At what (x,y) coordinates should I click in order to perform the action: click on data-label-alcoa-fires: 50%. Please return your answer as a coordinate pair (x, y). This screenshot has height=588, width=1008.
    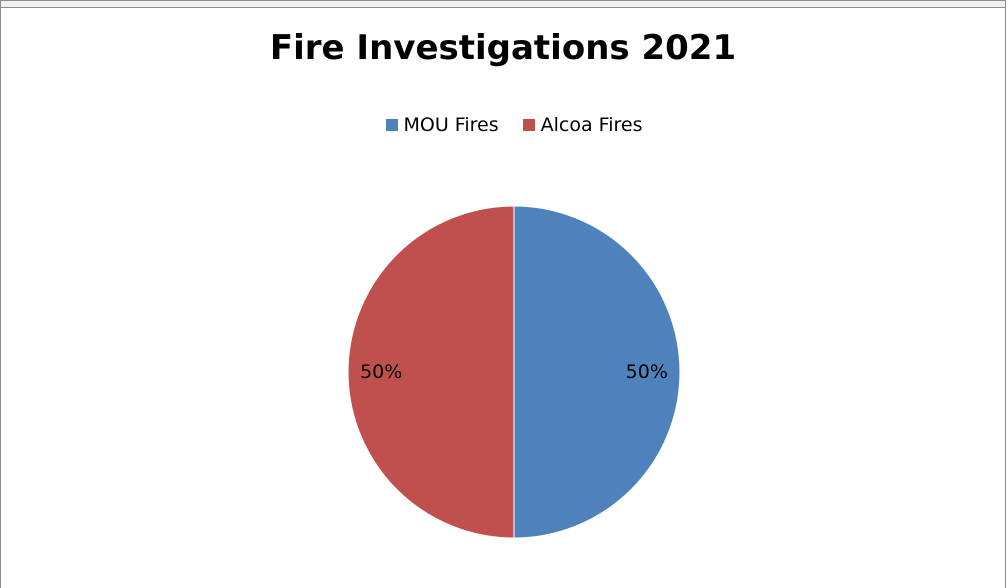
    Looking at the image, I should click on (381, 372).